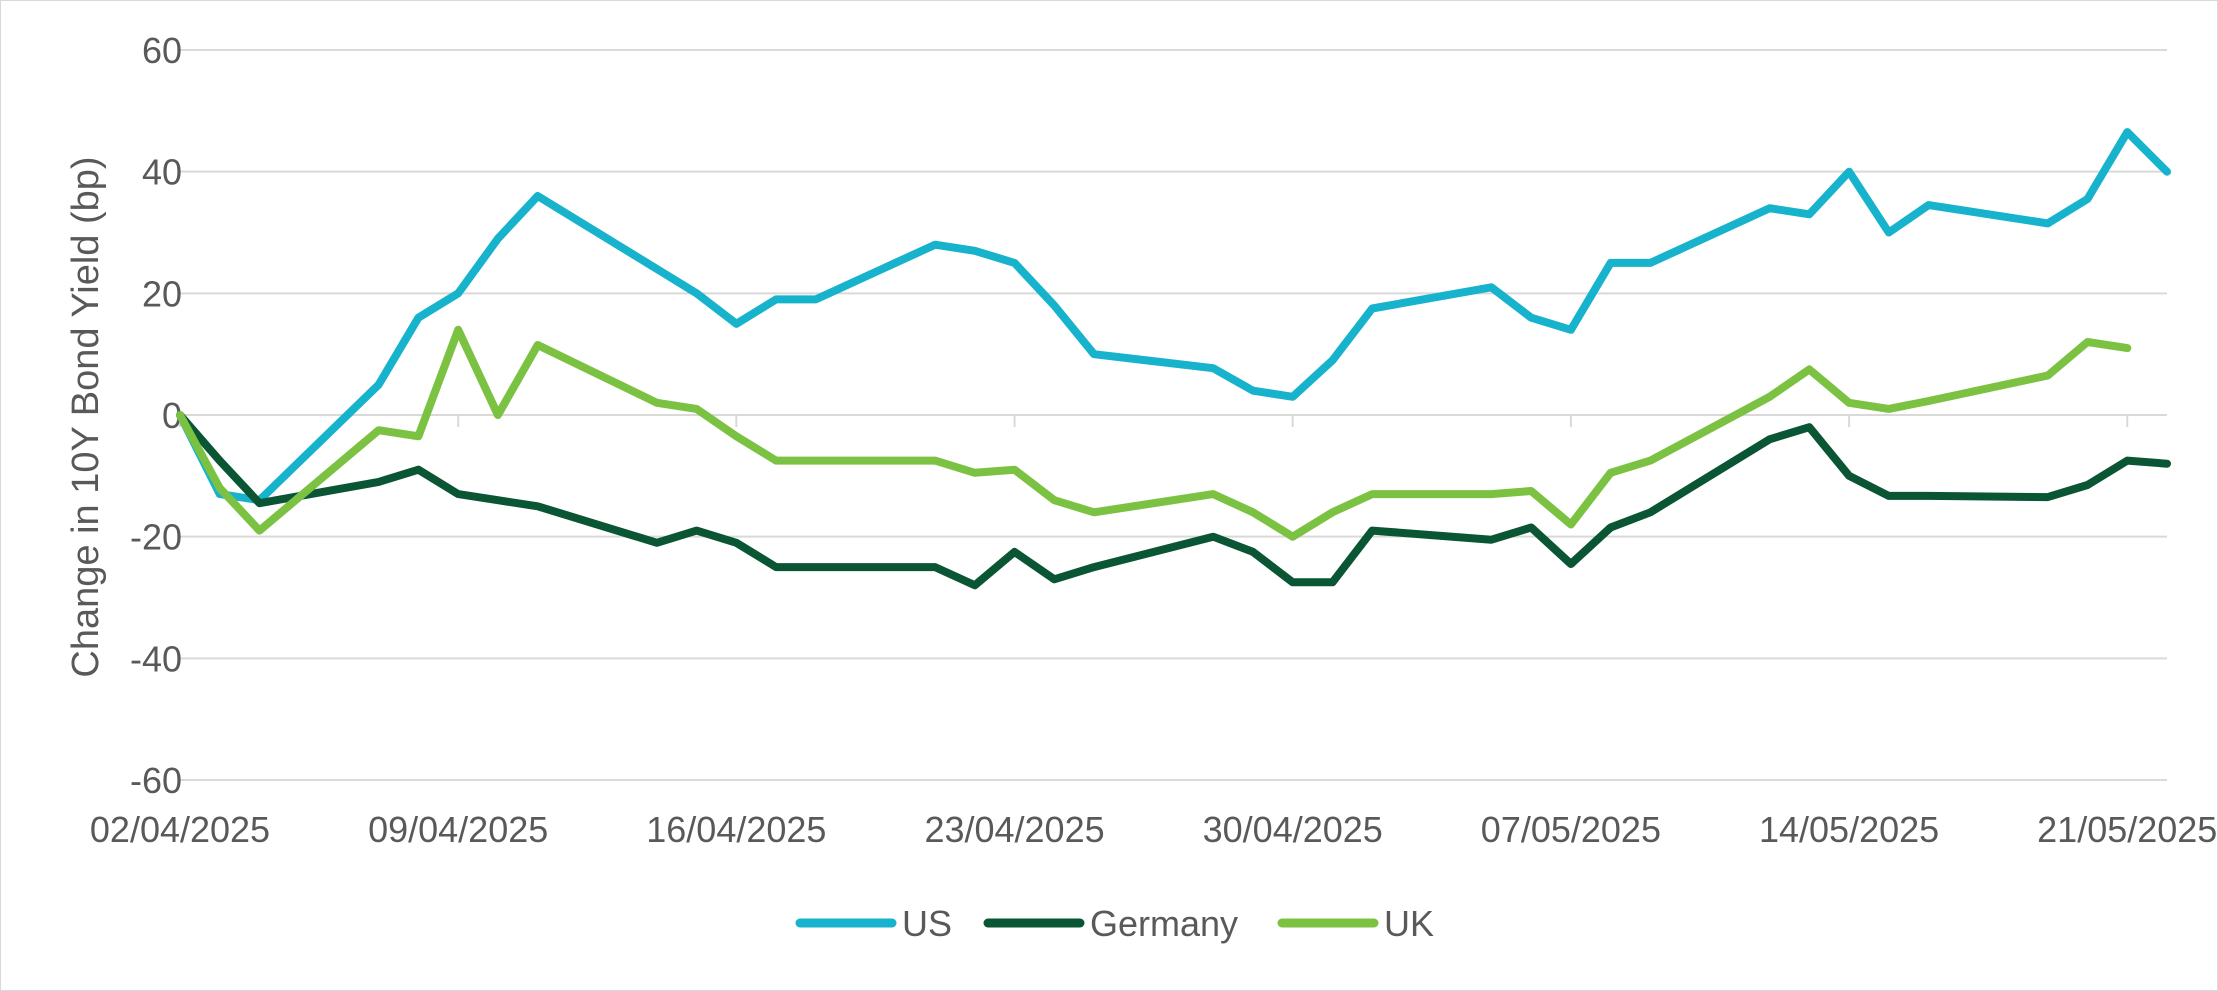 Image resolution: width=2218 pixels, height=991 pixels. Describe the element at coordinates (458, 829) in the screenshot. I see `x-tick-label: 09/04/2025` at that location.